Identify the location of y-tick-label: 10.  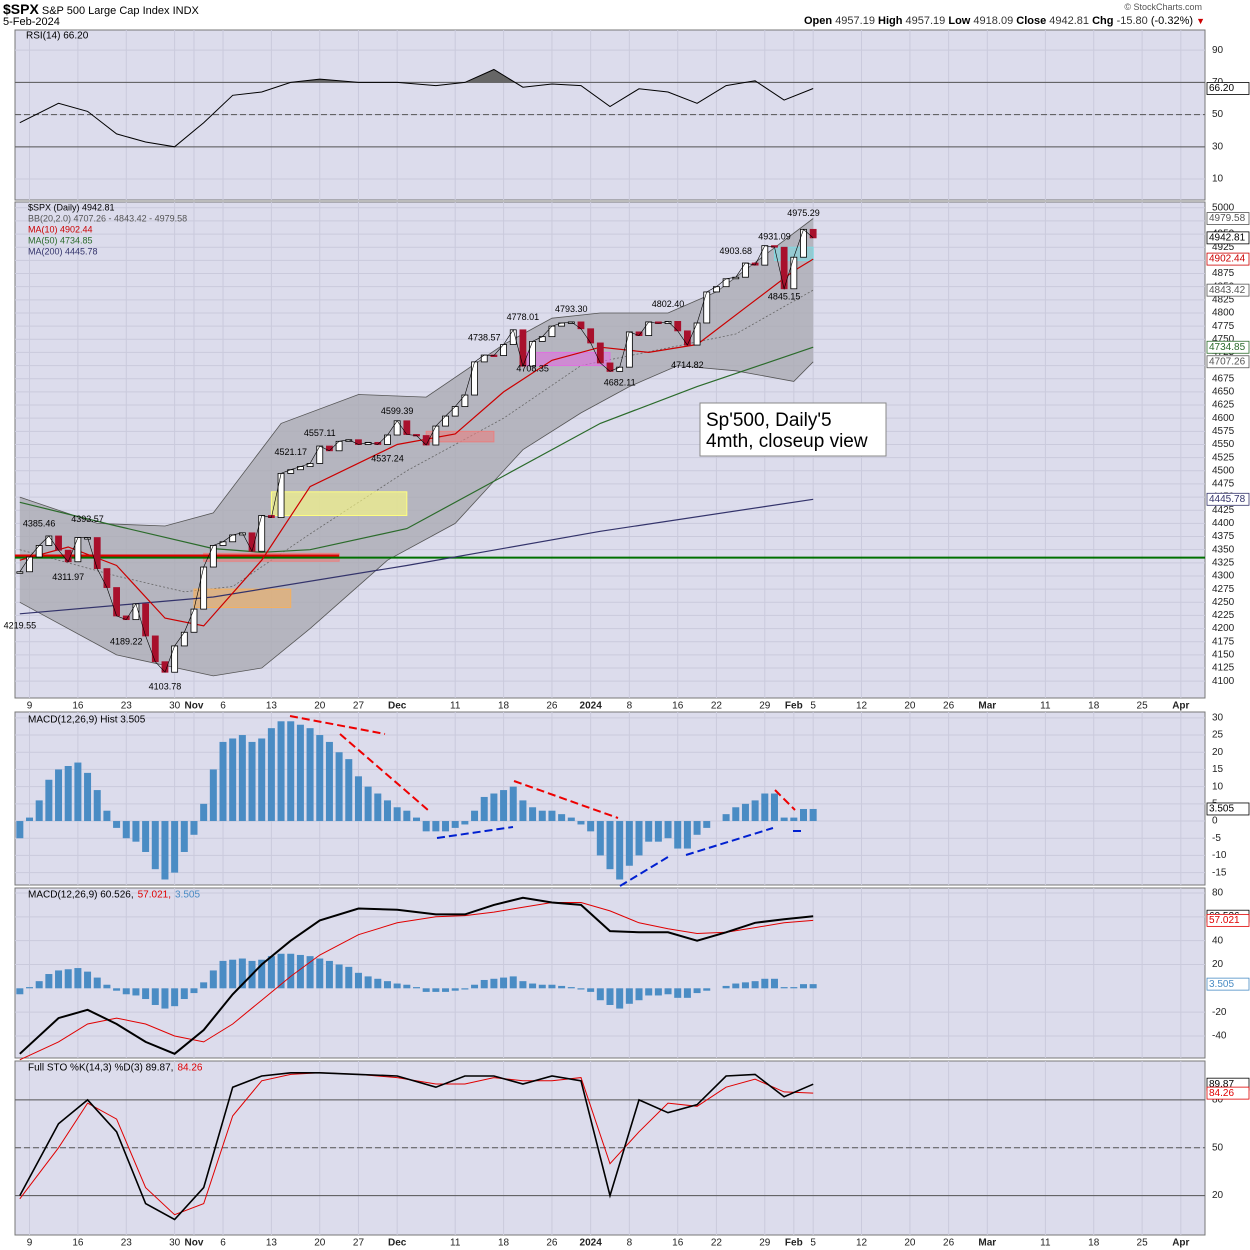
(1218, 786).